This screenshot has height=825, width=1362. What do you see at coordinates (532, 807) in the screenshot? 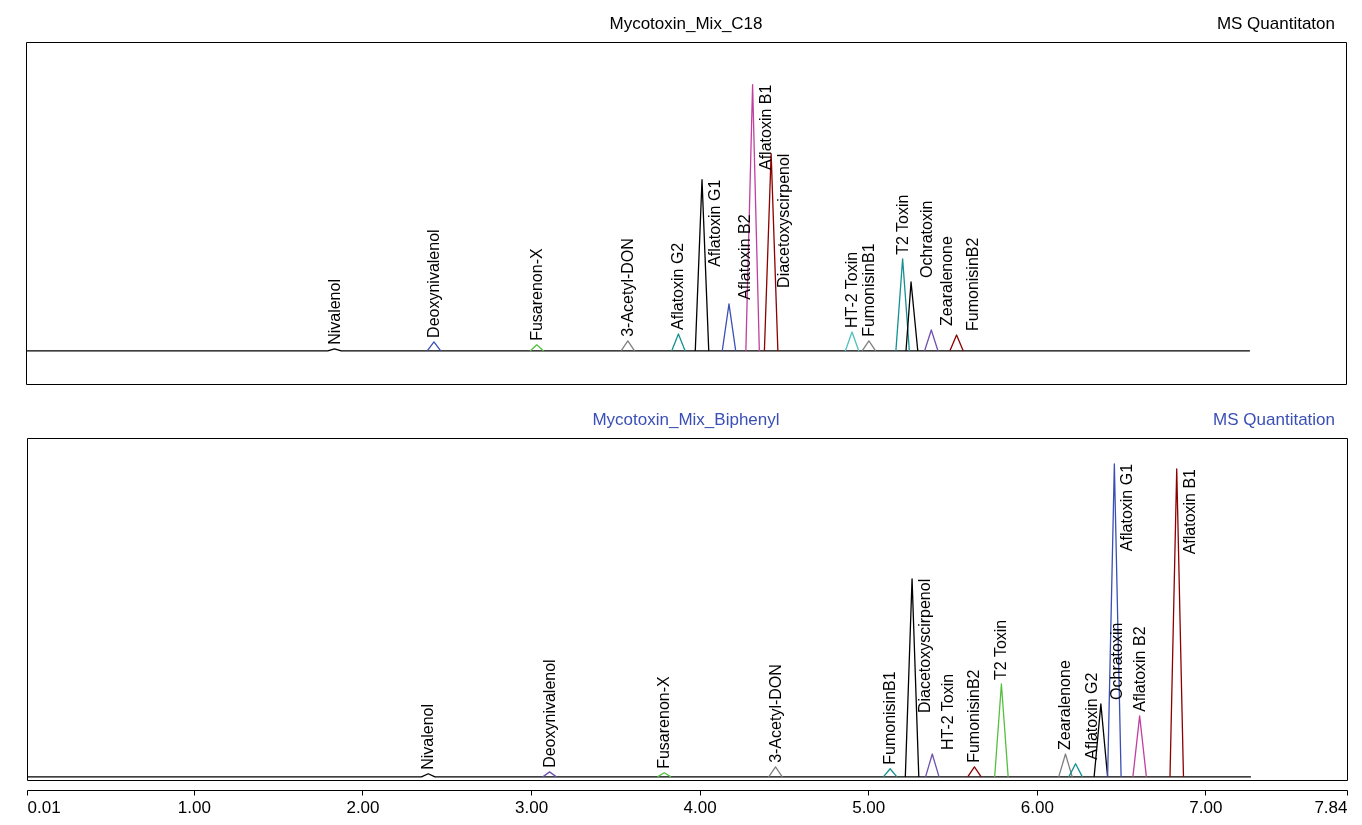
I see `x-tick-label: 3.00` at bounding box center [532, 807].